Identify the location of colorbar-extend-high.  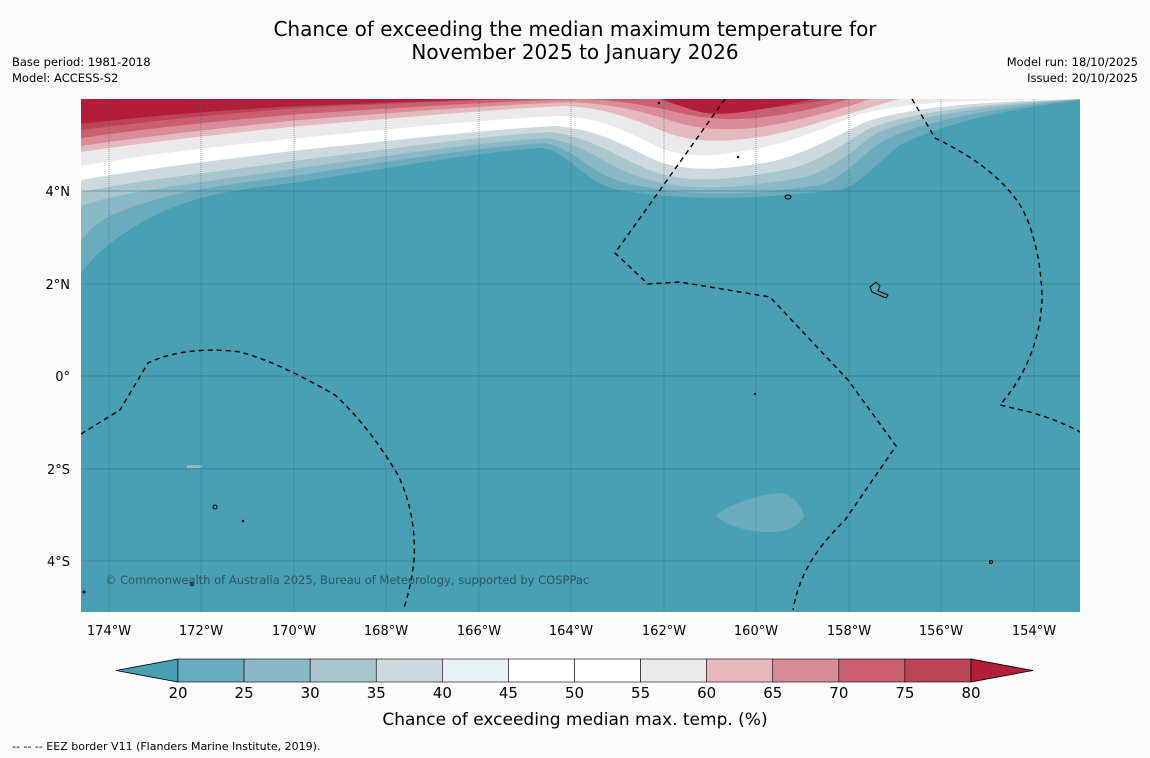
(1002, 670).